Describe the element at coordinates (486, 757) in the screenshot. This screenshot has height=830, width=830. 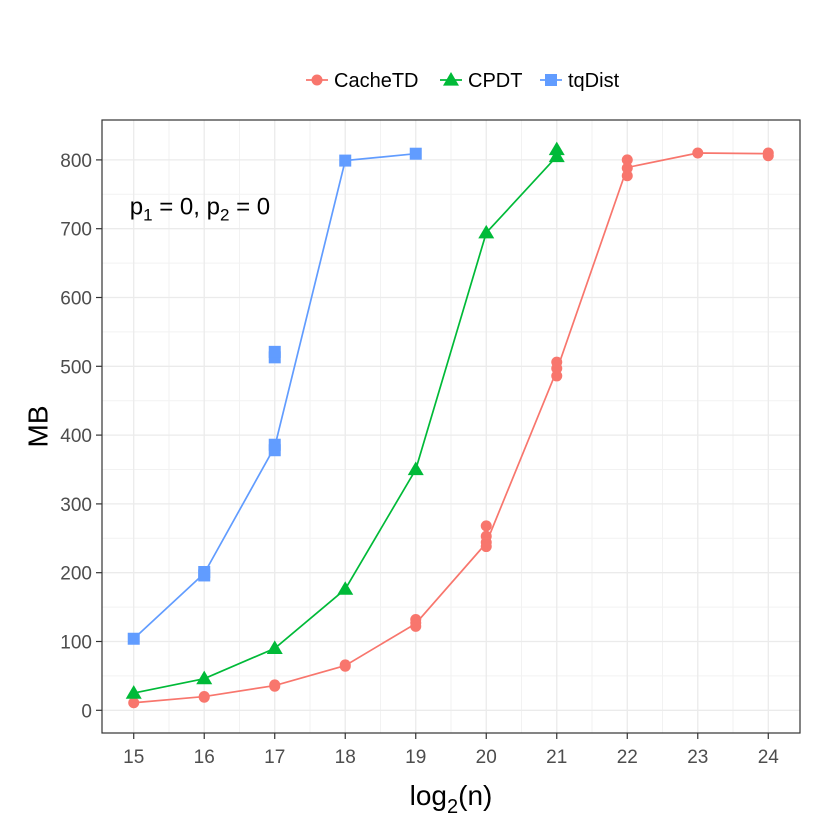
I see `x-tick-label: 20` at that location.